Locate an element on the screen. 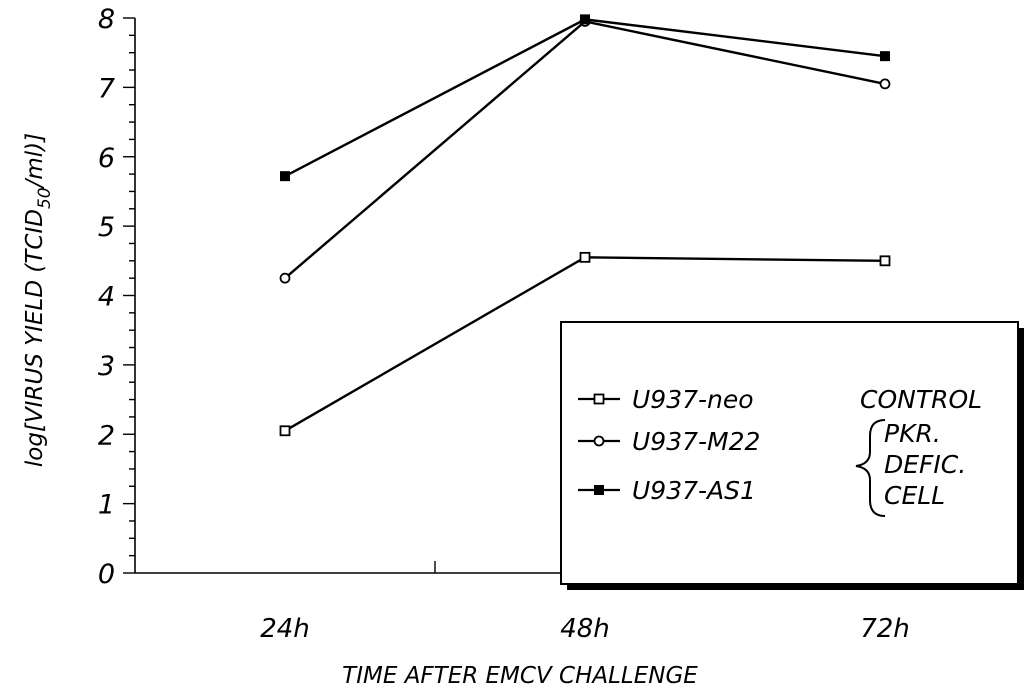  x-tick-label: 48h is located at coordinates (585, 629).